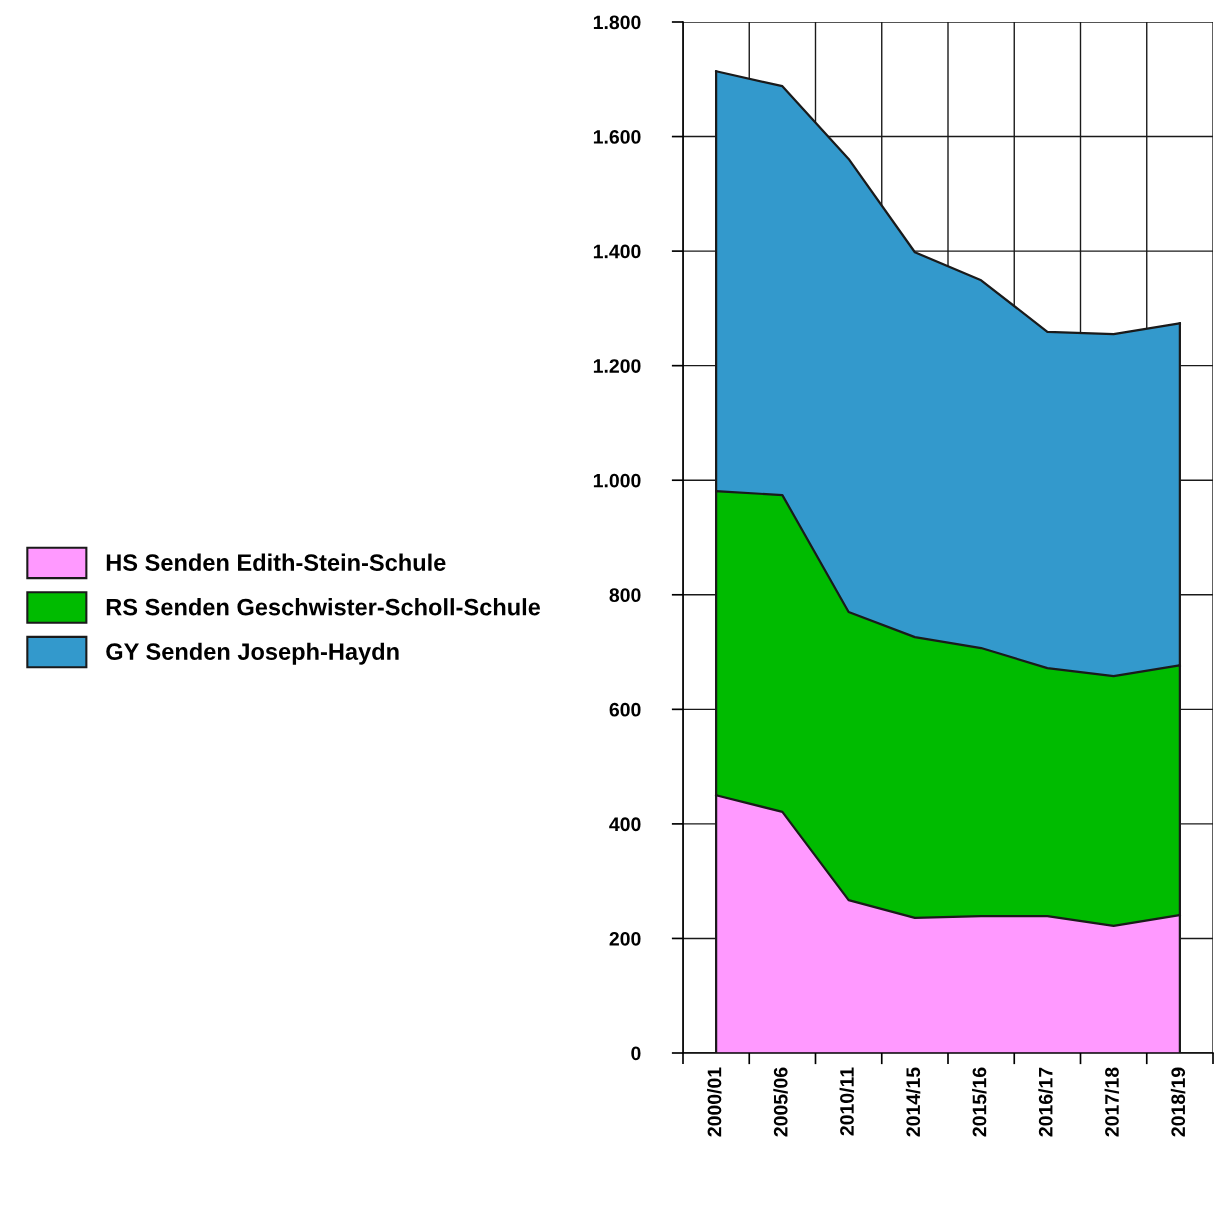 The width and height of the screenshot is (1216, 1215). I want to click on y-tick-label: 0, so click(636, 1053).